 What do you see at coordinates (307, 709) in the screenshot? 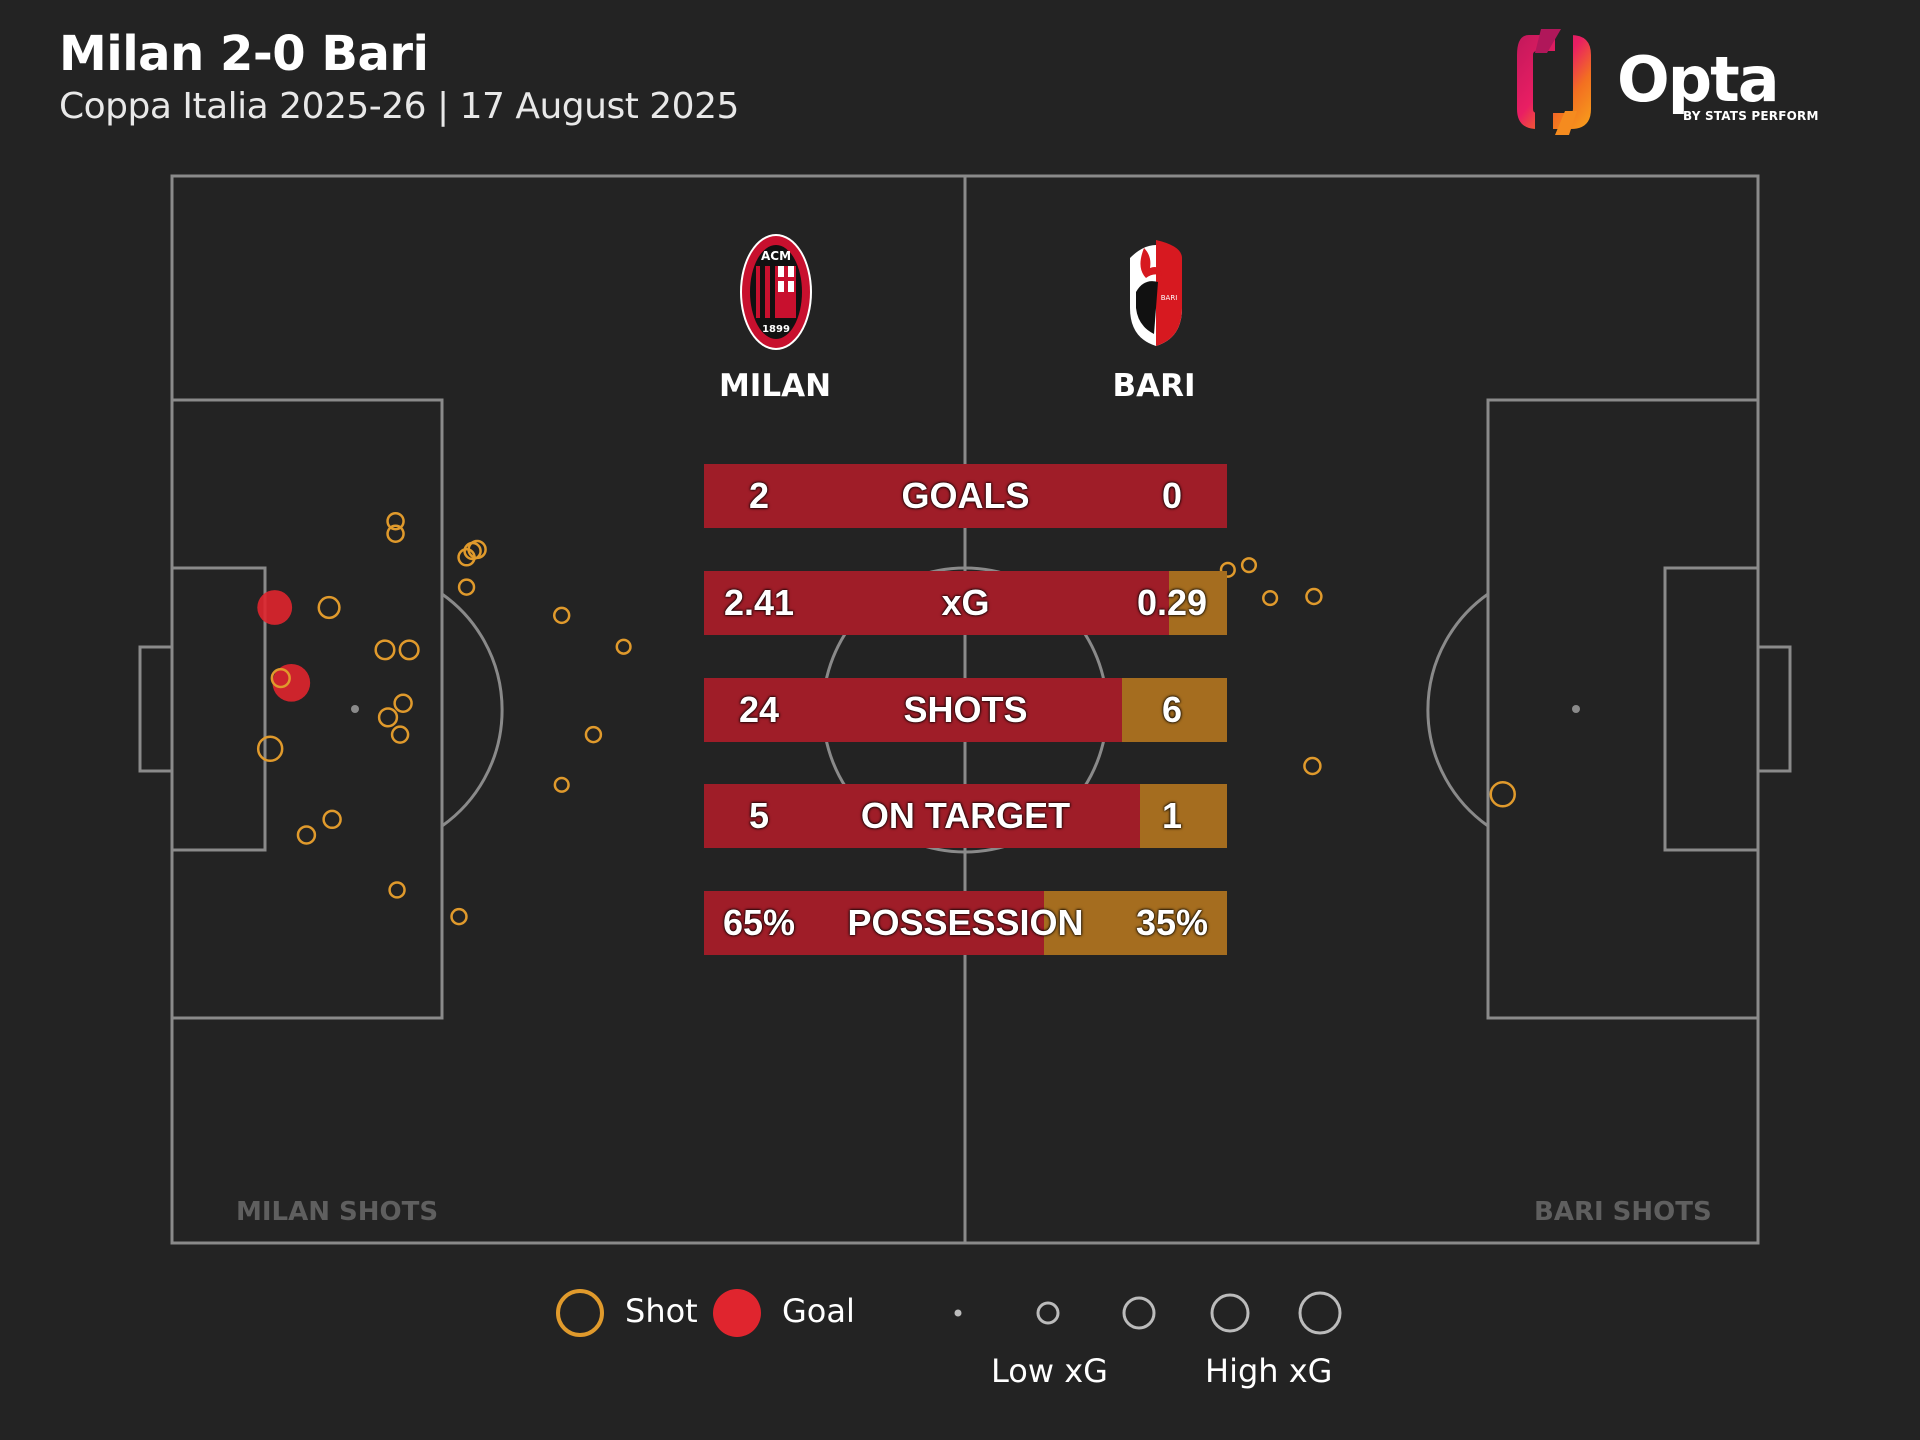
I see `left-penalty-area` at bounding box center [307, 709].